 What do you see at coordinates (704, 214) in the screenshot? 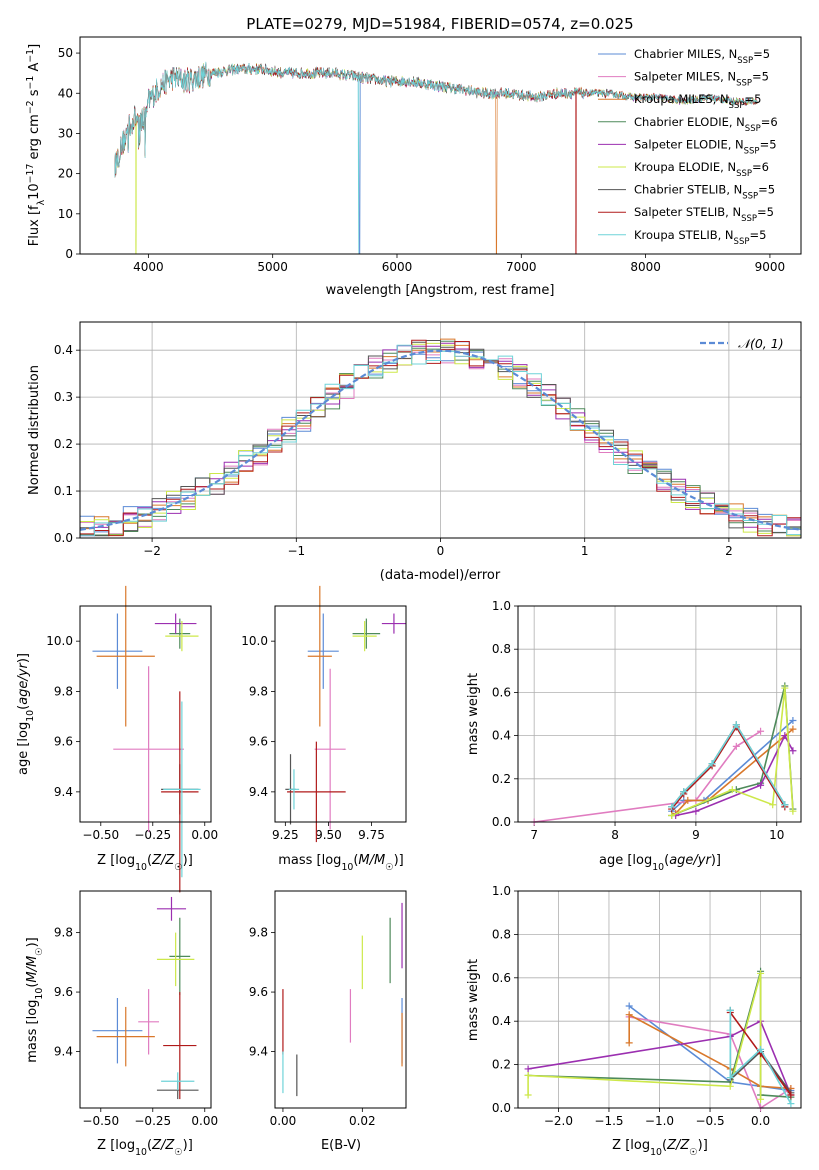
I see `legend-entry: Salpeter STELIB, NSSP=5` at bounding box center [704, 214].